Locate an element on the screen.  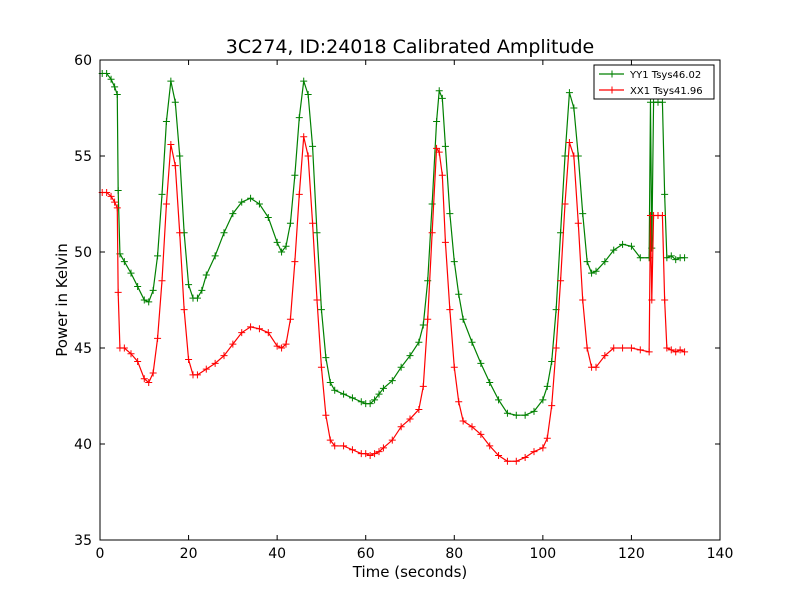
x-axis-label: Time (seconds) is located at coordinates (410, 572).